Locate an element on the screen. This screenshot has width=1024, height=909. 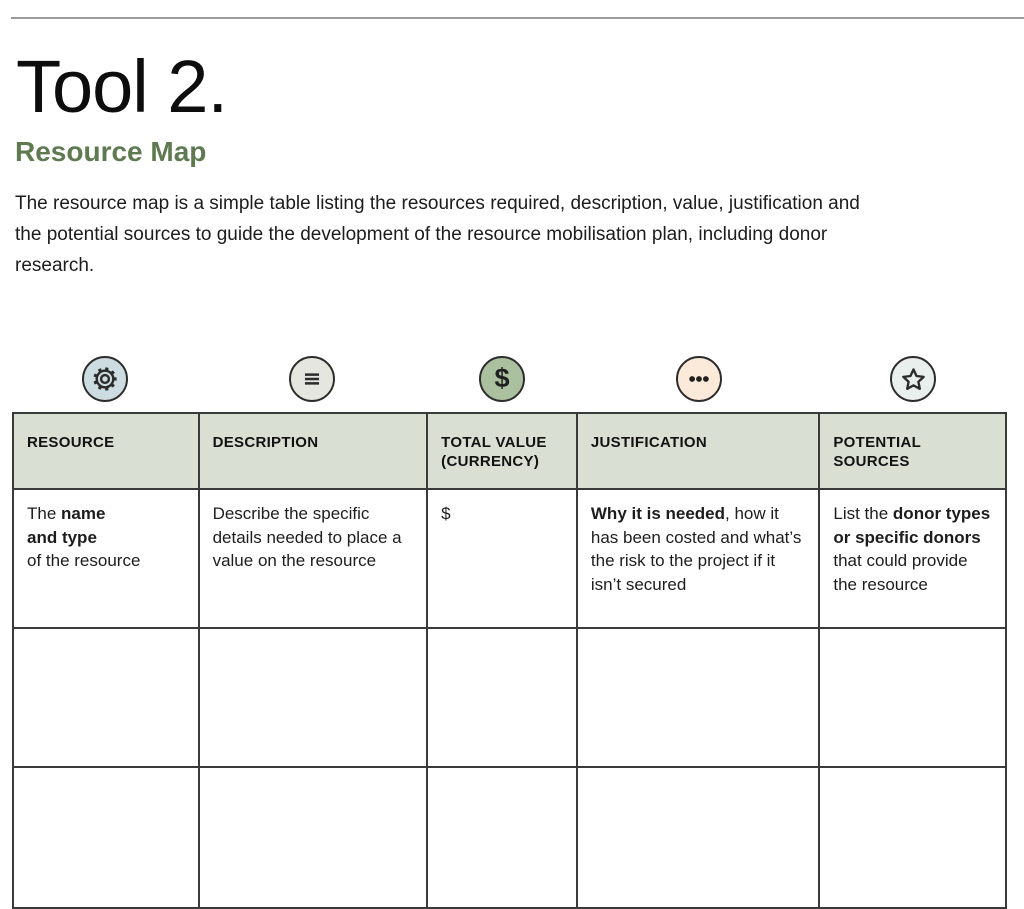
icon-cell-potential-sources is located at coordinates (913, 379).